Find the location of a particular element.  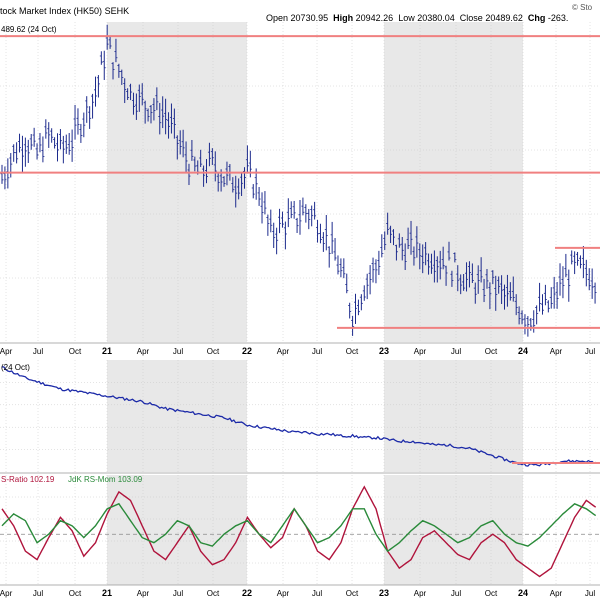

chart-title-text: tock Market Index (HK50) is located at coordinates (51, 11).